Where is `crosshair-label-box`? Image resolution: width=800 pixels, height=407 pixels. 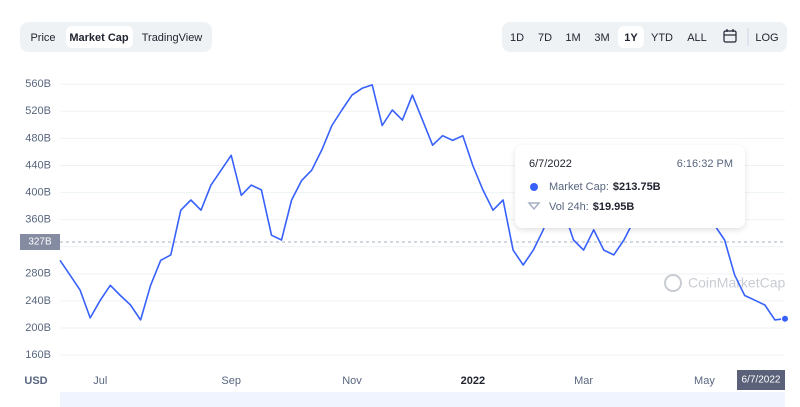
crosshair-label-box is located at coordinates (40, 242).